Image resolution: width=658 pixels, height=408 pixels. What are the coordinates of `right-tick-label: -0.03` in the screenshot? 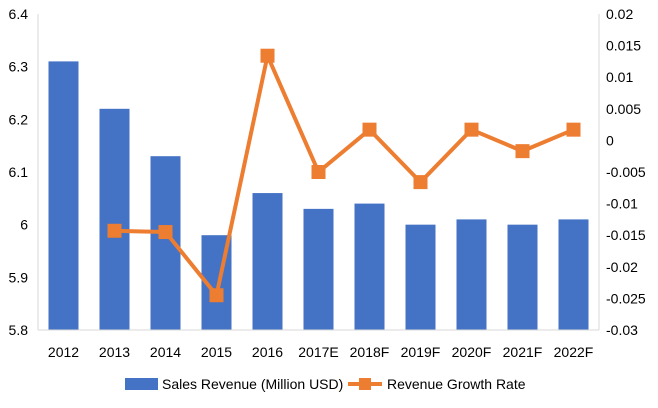 It's located at (622, 330).